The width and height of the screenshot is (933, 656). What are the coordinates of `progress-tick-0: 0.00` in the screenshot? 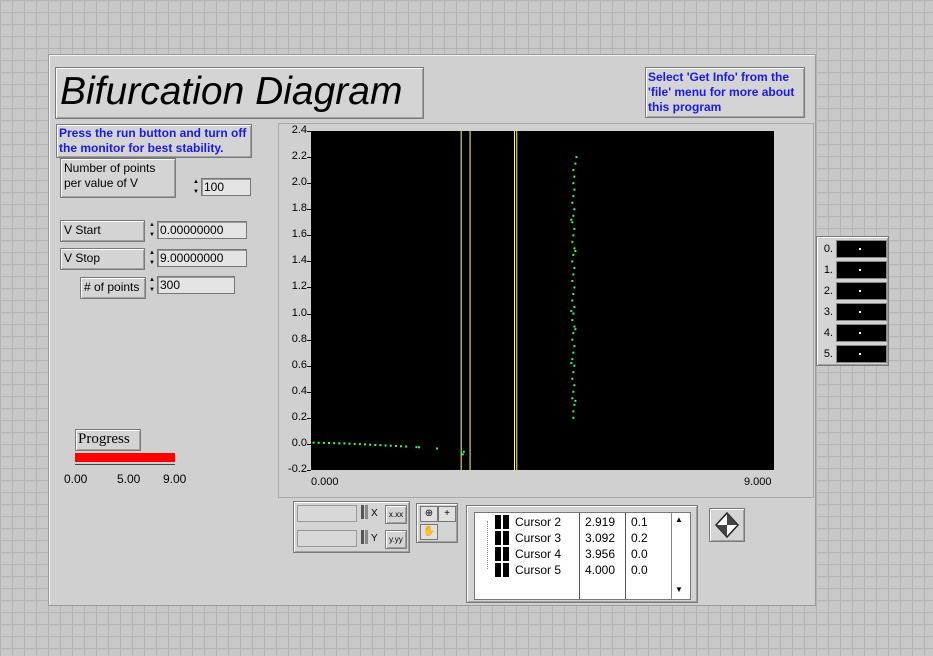 It's located at (76, 479).